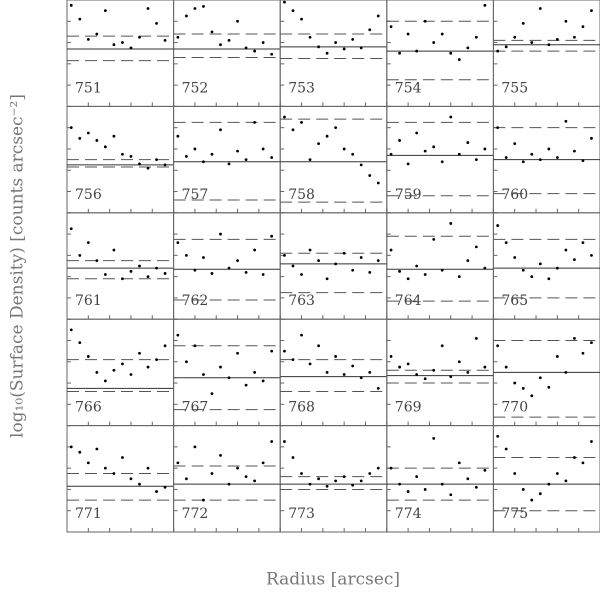  I want to click on x-axis-label: Radius [arcsec], so click(333, 580).